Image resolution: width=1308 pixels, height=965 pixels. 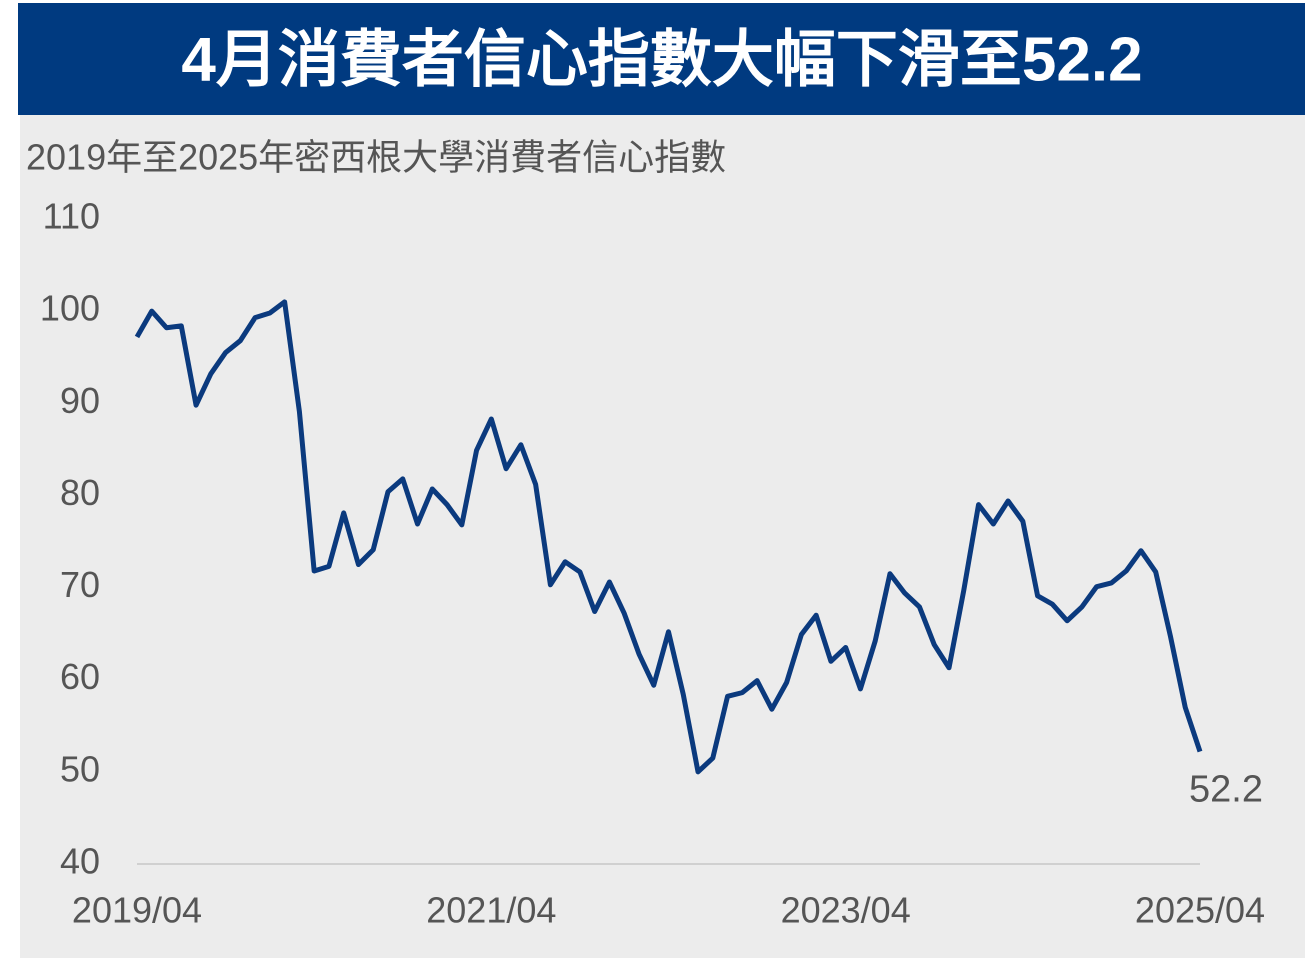 I want to click on chart-title: 4月消費者信心指數大幅下滑至52.2, so click(x=661, y=59).